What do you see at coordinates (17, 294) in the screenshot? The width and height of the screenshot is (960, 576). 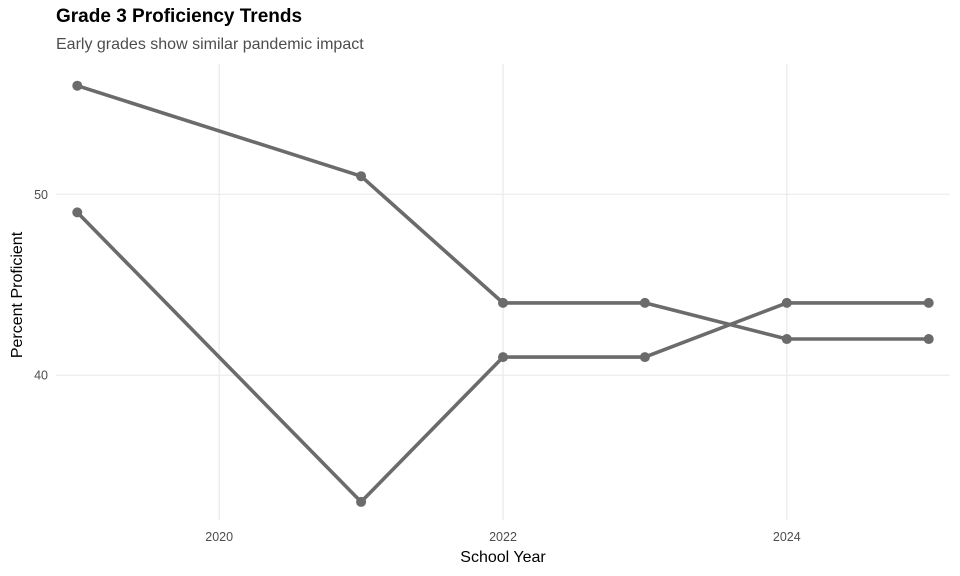 I see `y-axis-title: Percent Proficient` at bounding box center [17, 294].